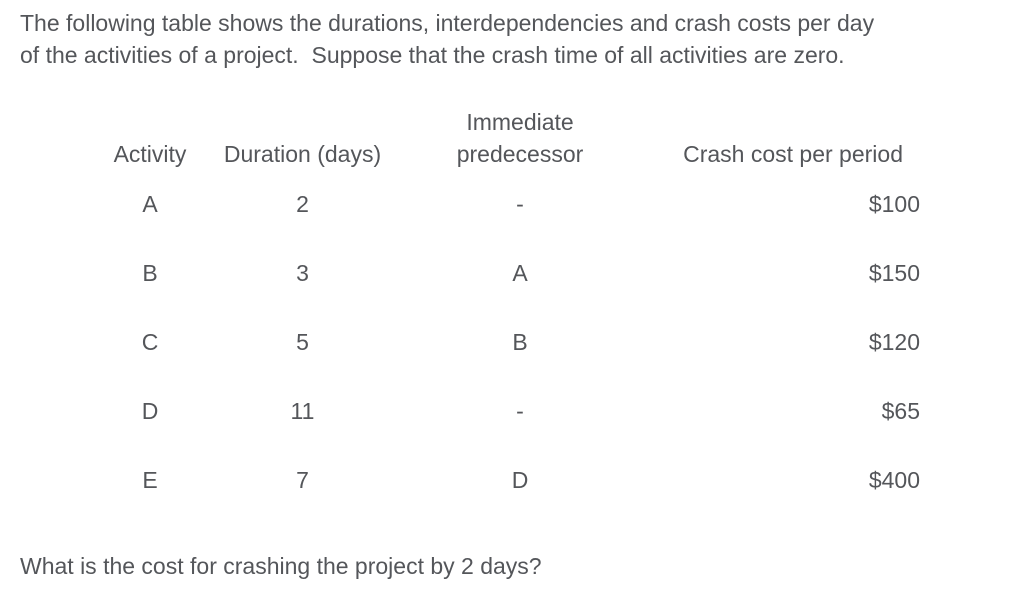  What do you see at coordinates (894, 342) in the screenshot?
I see `cell-crash-cost: $120` at bounding box center [894, 342].